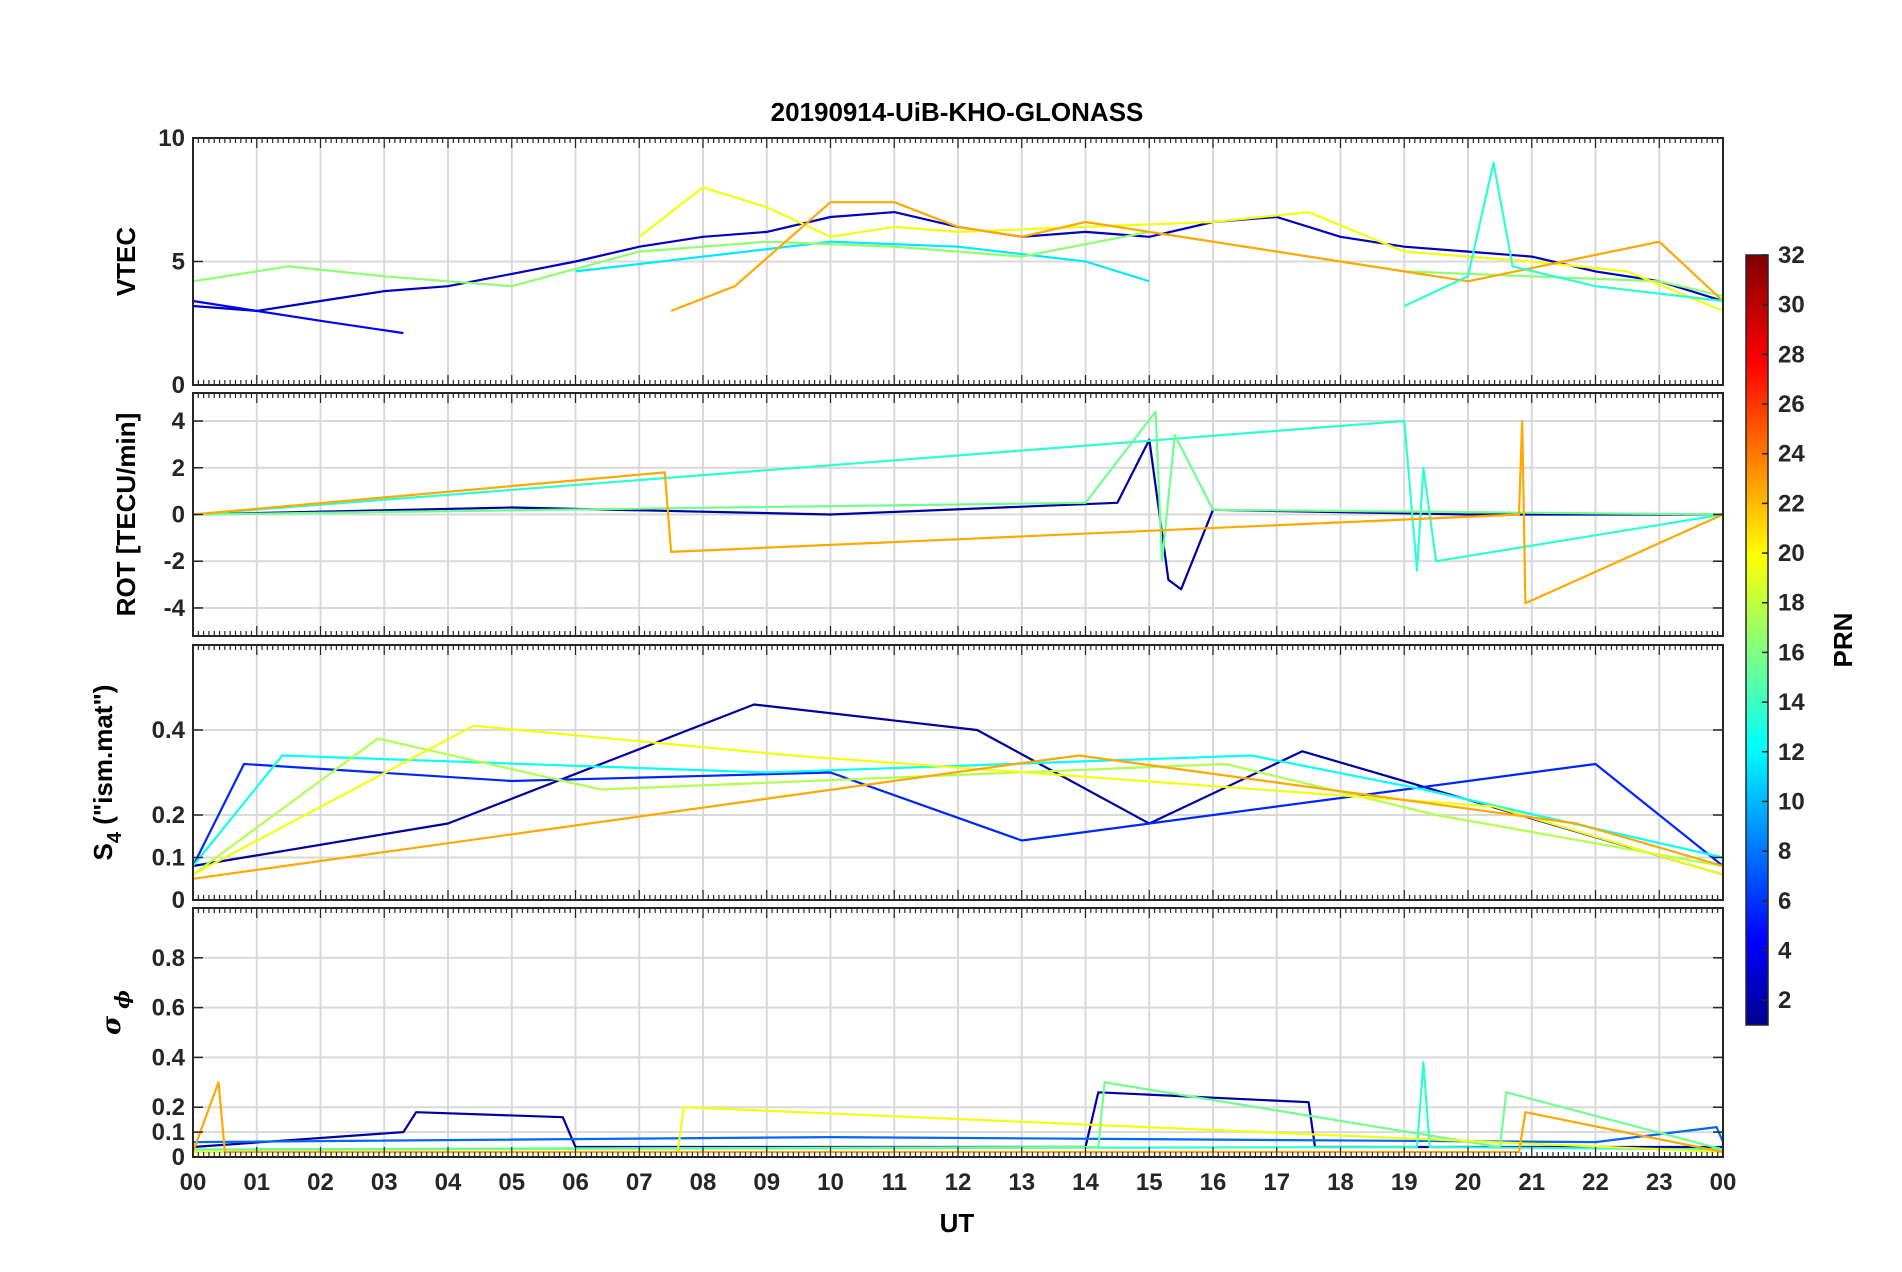  What do you see at coordinates (448, 1182) in the screenshot?
I see `x-tick-label: 04` at bounding box center [448, 1182].